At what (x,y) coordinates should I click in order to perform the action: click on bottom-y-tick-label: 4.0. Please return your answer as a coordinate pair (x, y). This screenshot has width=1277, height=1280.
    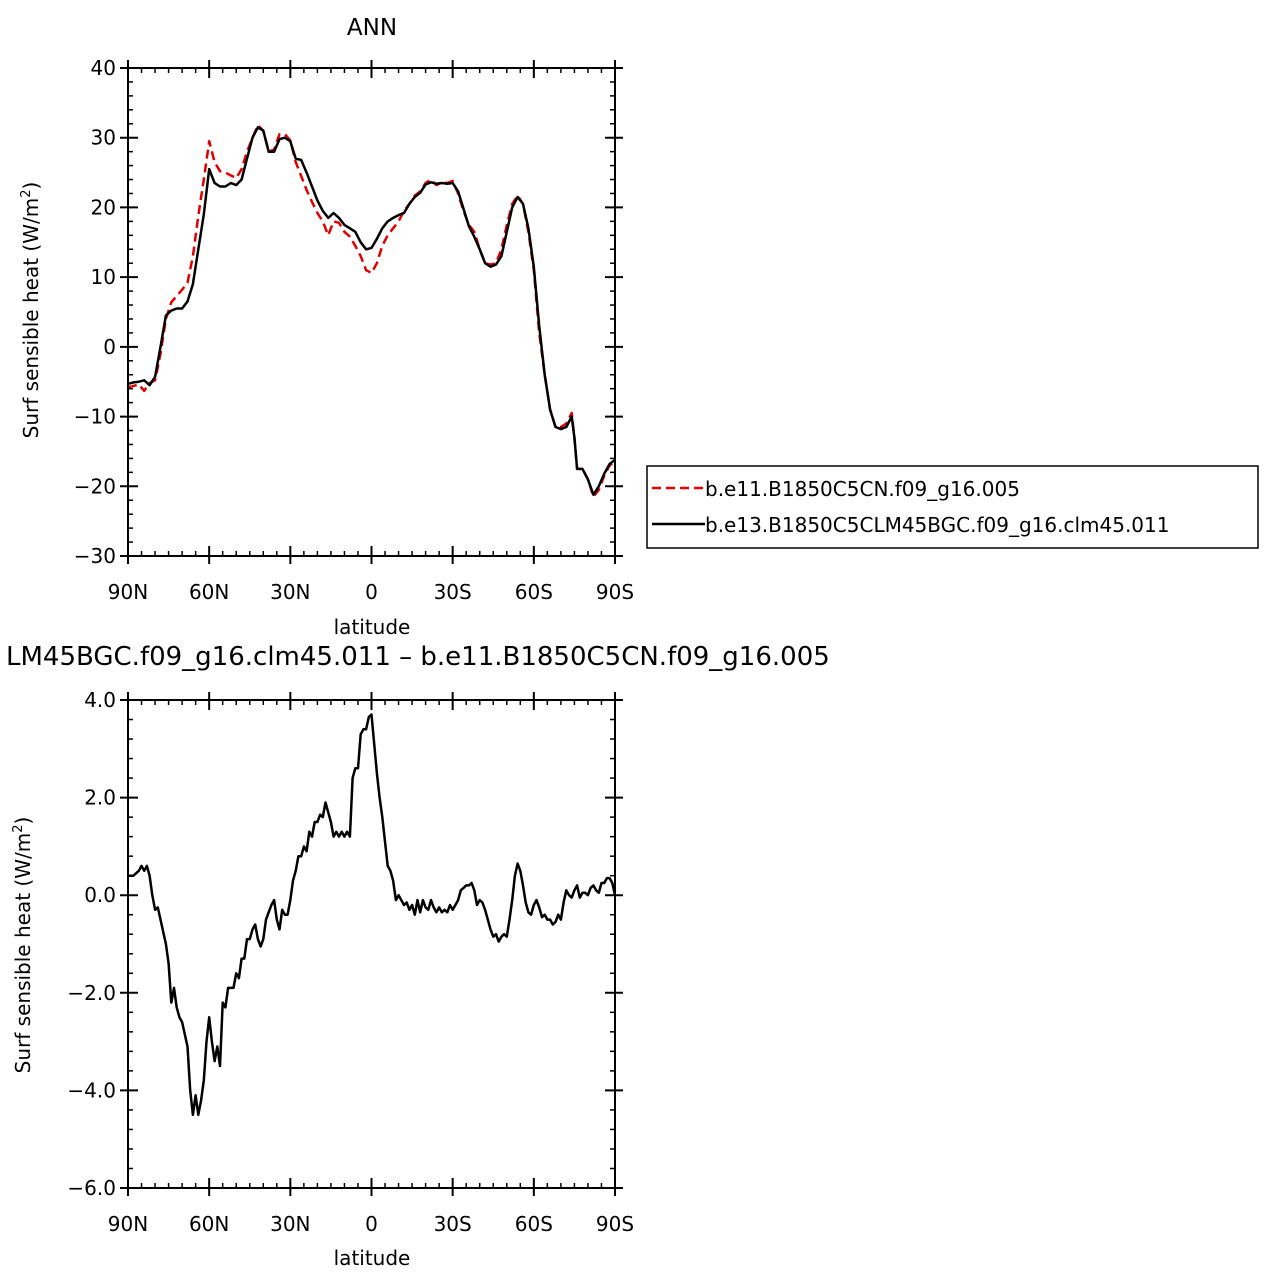
    Looking at the image, I should click on (100, 700).